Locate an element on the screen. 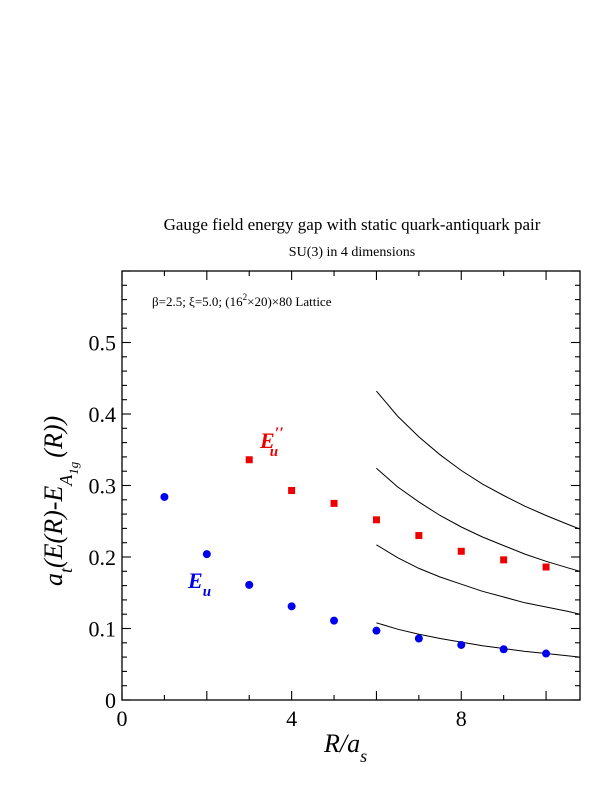 The width and height of the screenshot is (612, 792). y-tick-label: 0.1 is located at coordinates (103, 629).